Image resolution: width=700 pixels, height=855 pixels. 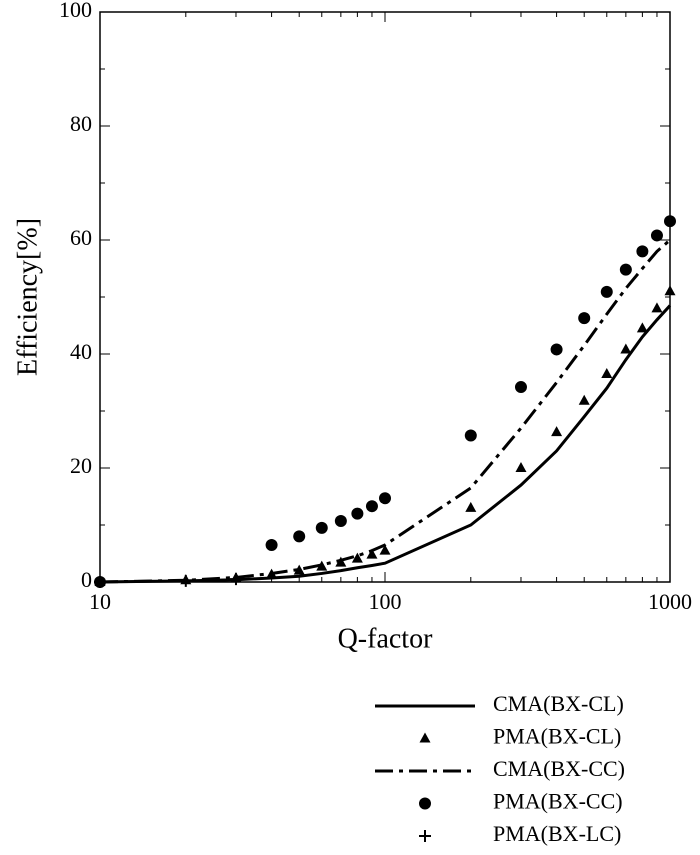 I want to click on legend-label: PMA(BX-CC), so click(x=558, y=801).